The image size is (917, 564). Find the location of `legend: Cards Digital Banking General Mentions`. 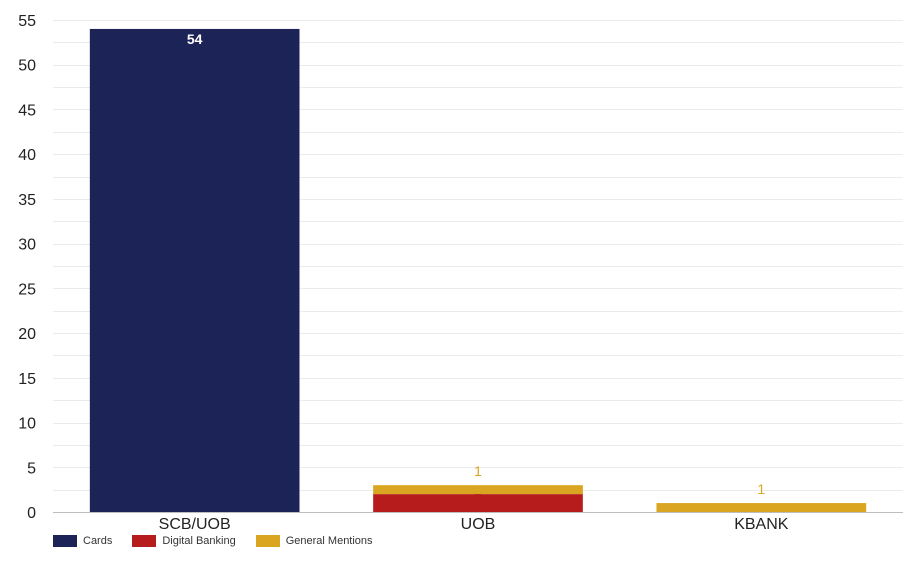

legend: Cards Digital Banking General Mentions is located at coordinates (223, 541).